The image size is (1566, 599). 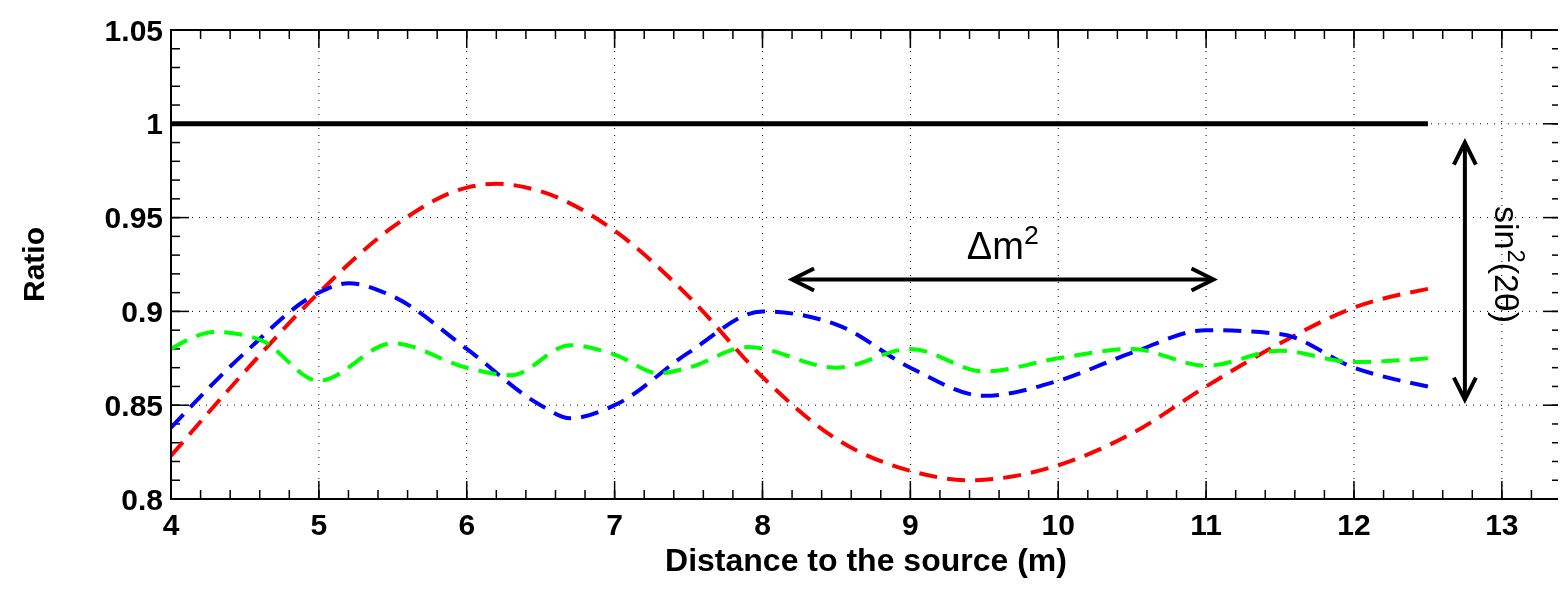 What do you see at coordinates (1206, 524) in the screenshot?
I see `x-tick-label: 11` at bounding box center [1206, 524].